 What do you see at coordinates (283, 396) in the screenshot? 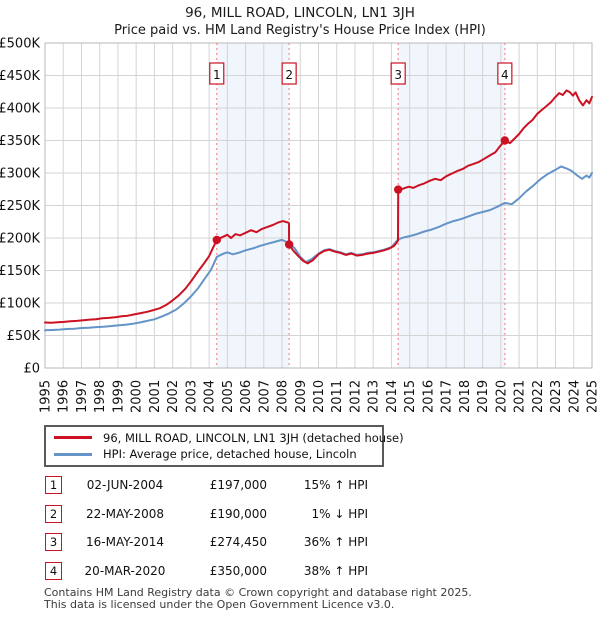
I see `x-tick-label: 2008` at bounding box center [283, 396].